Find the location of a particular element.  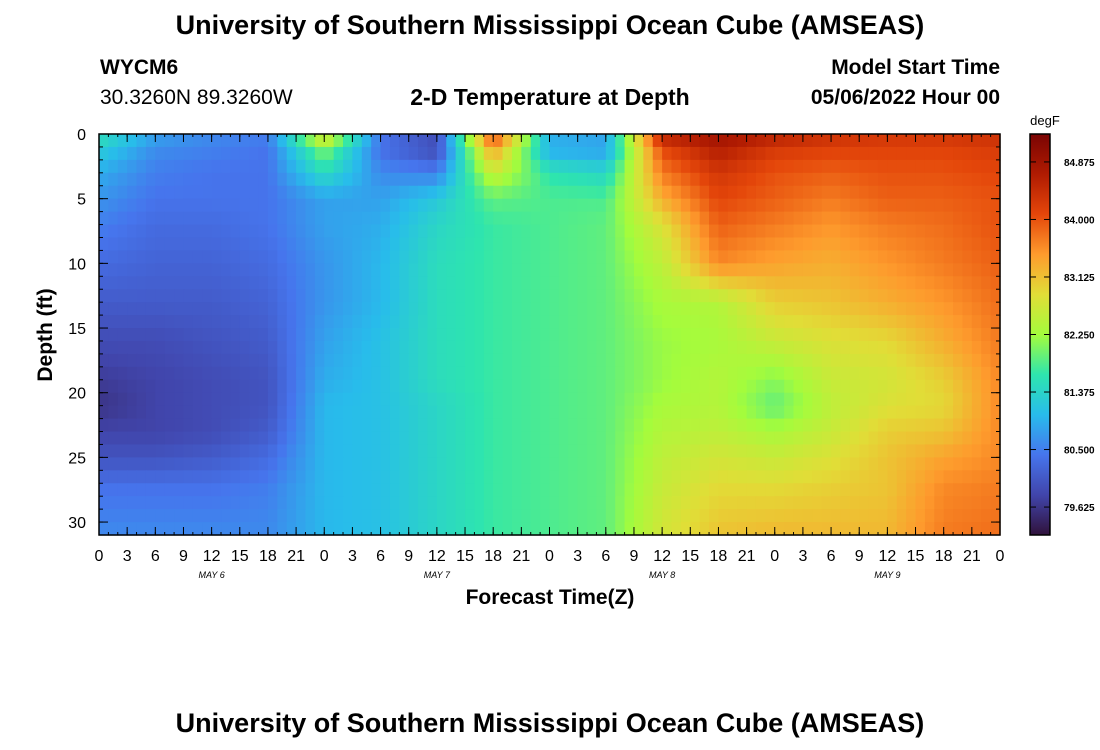

x-tick-label: 18 is located at coordinates (493, 556).